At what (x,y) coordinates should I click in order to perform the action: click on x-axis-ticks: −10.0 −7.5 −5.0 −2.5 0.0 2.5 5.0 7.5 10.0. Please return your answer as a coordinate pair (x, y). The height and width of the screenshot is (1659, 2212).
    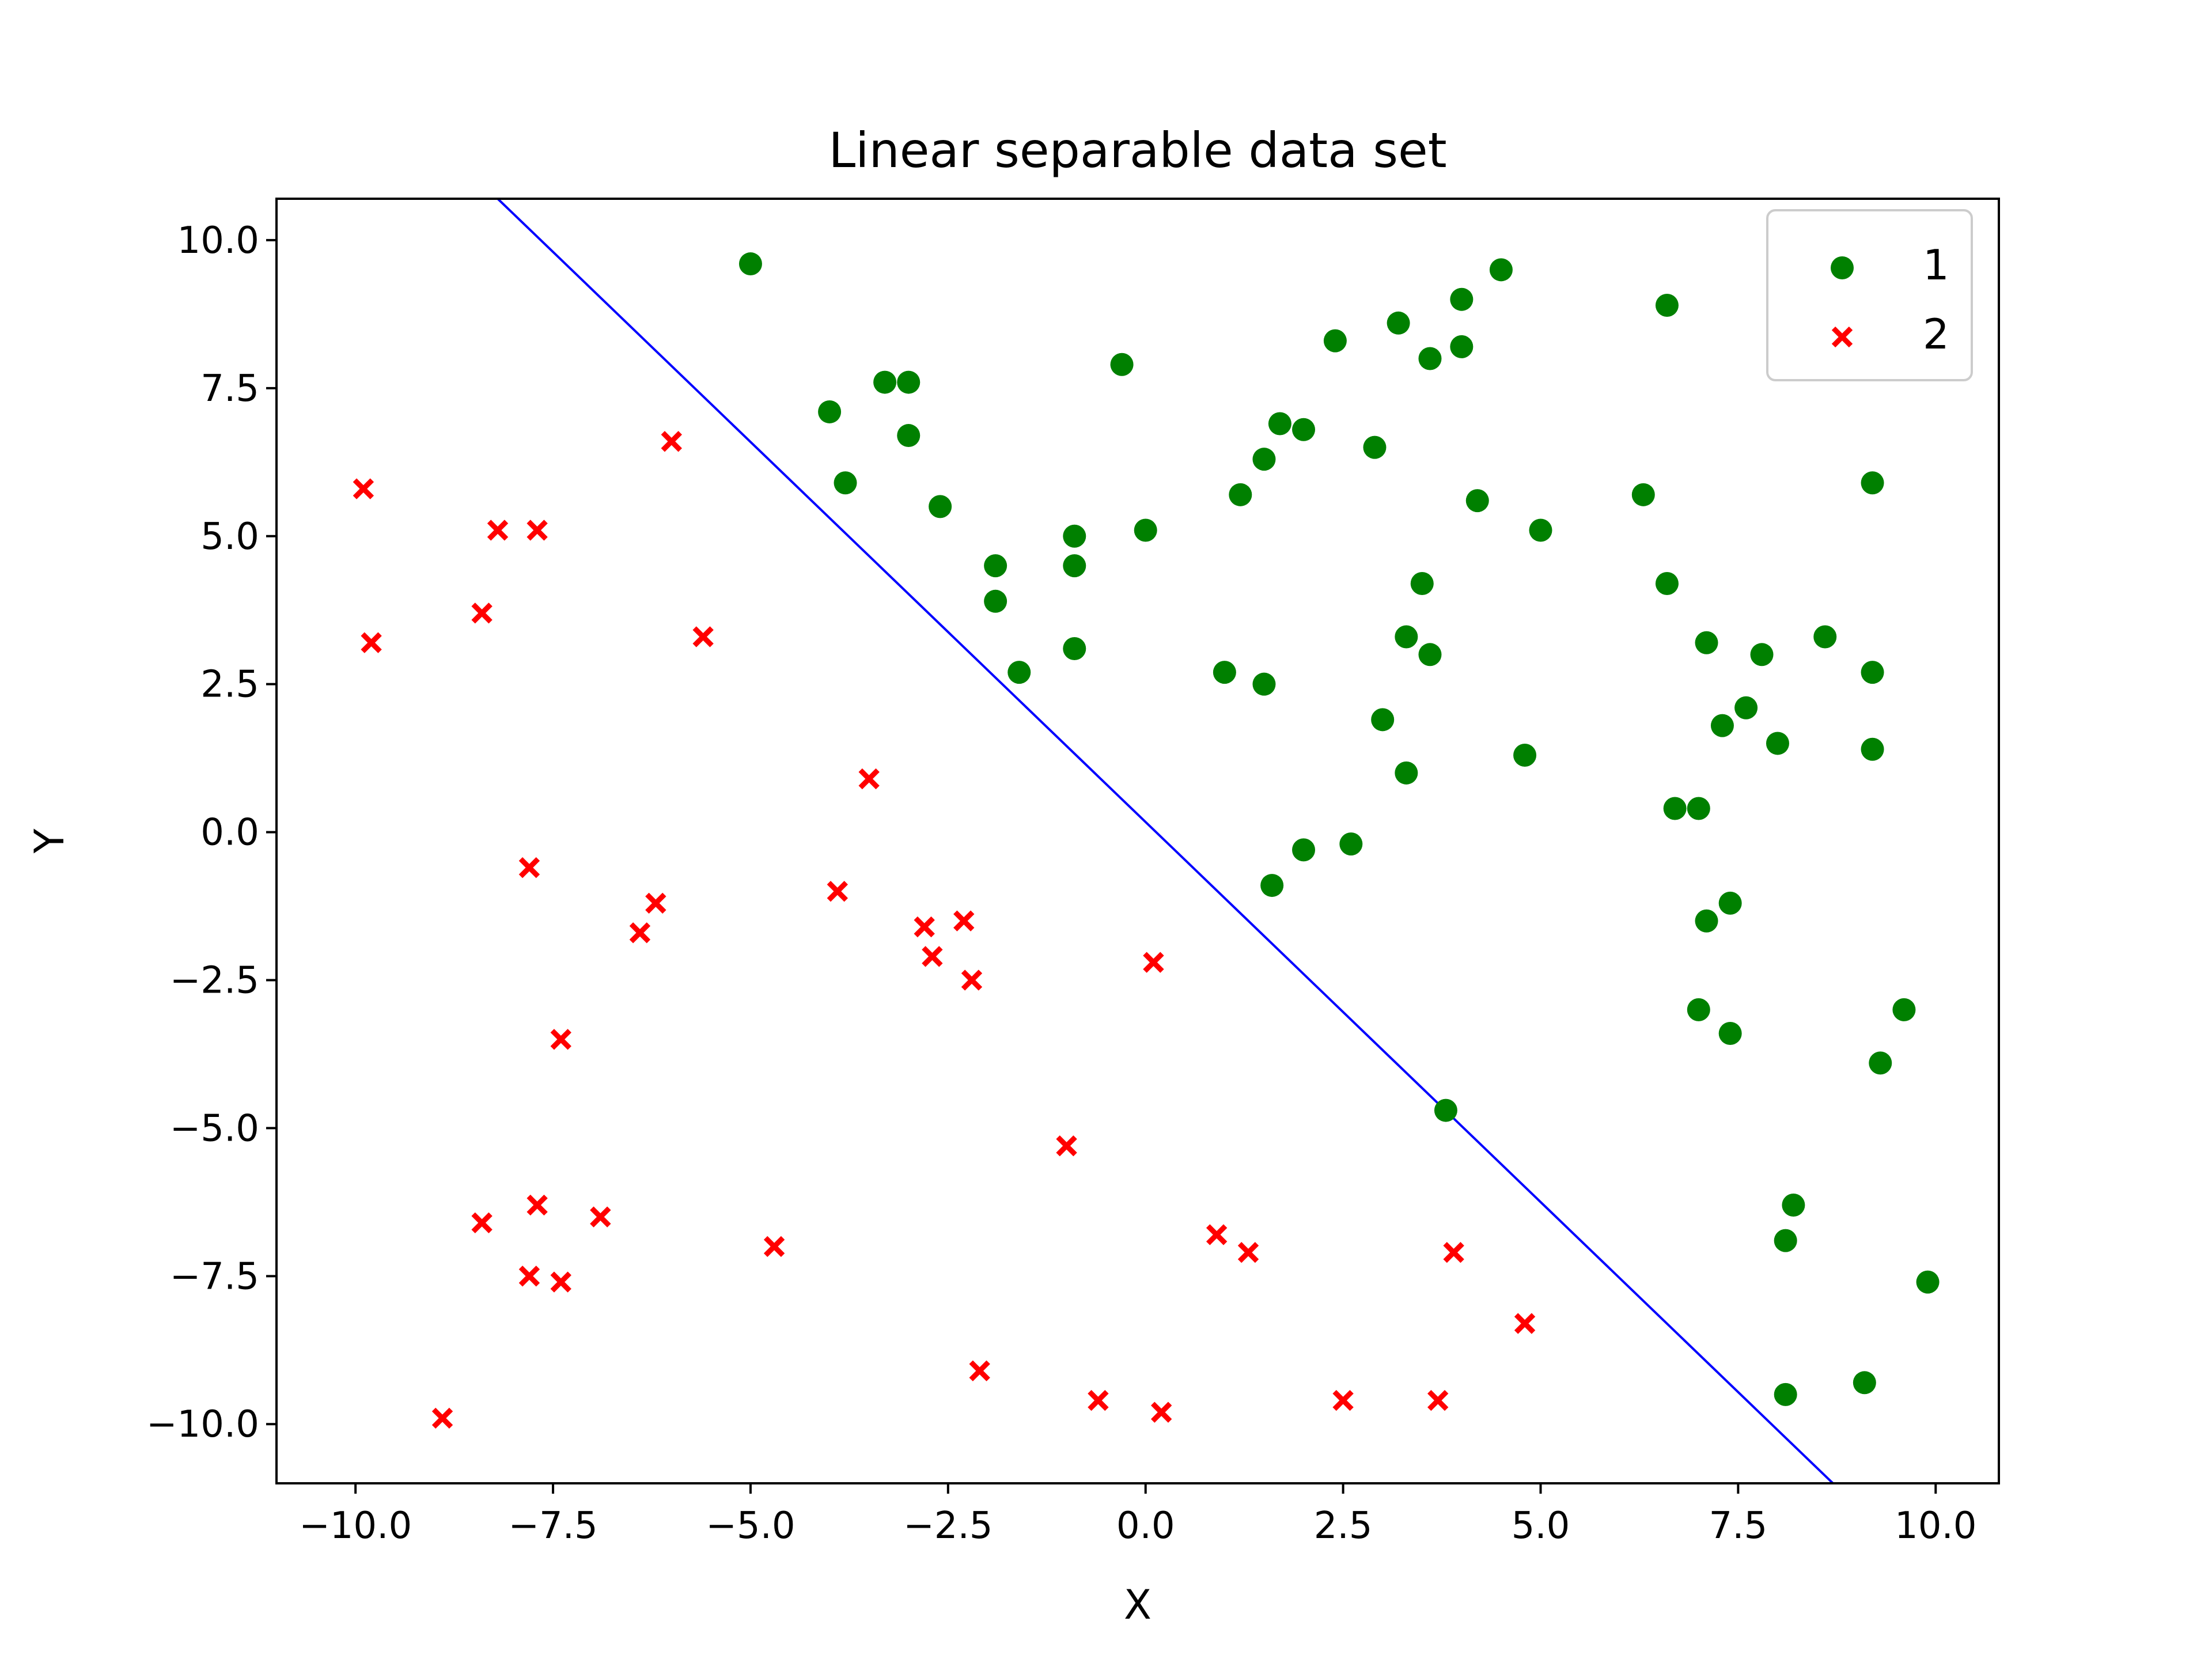
    Looking at the image, I should click on (1138, 1515).